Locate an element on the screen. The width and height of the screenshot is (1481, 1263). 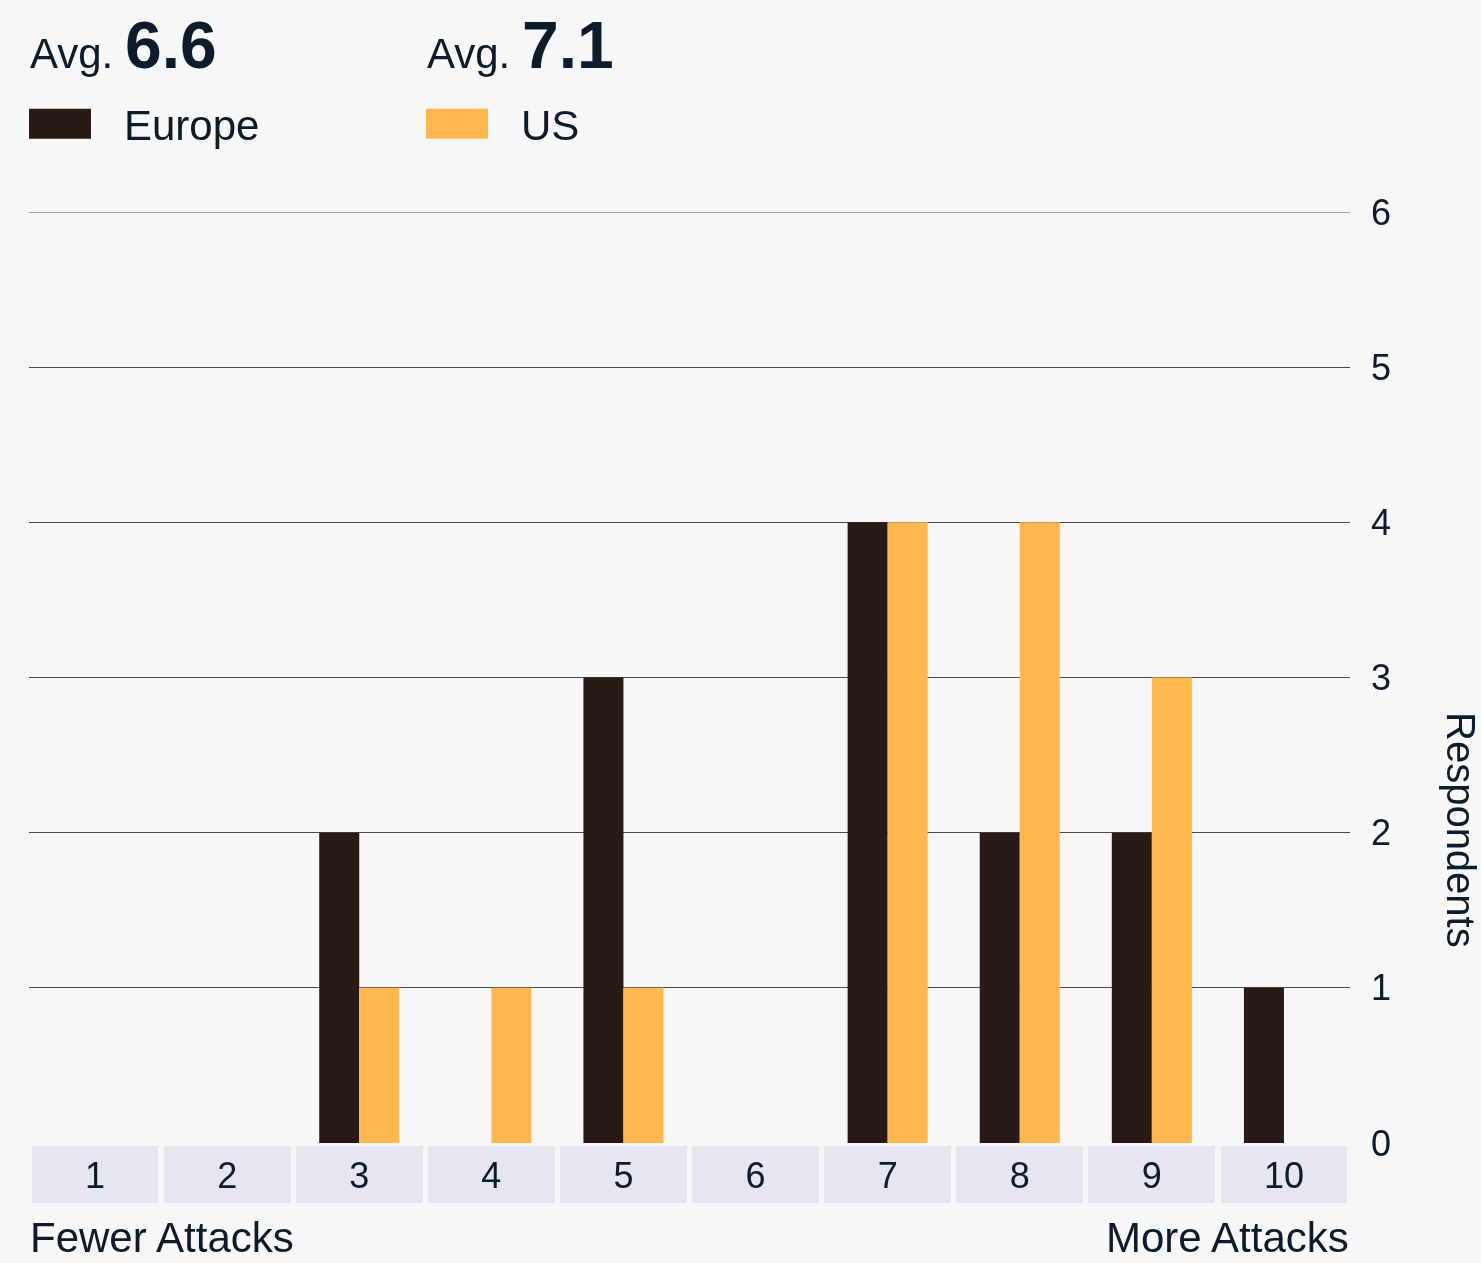
x-tick-label: 7 is located at coordinates (887, 1175).